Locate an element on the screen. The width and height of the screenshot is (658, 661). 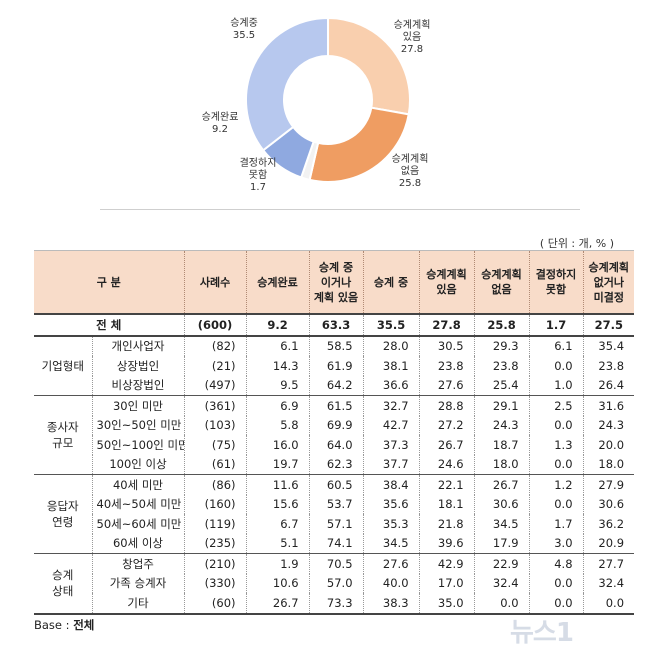
cell-value: 26.4 is located at coordinates (608, 385).